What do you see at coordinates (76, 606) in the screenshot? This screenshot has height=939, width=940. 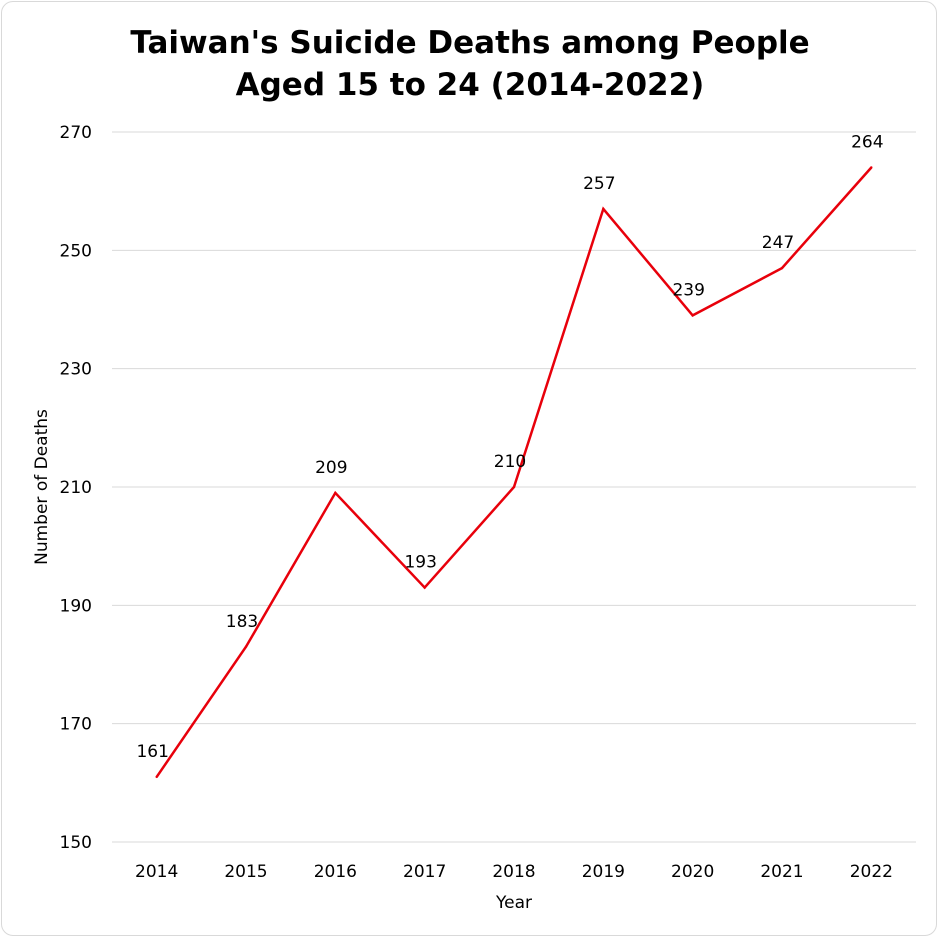 I see `y-tick-label: 190` at bounding box center [76, 606].